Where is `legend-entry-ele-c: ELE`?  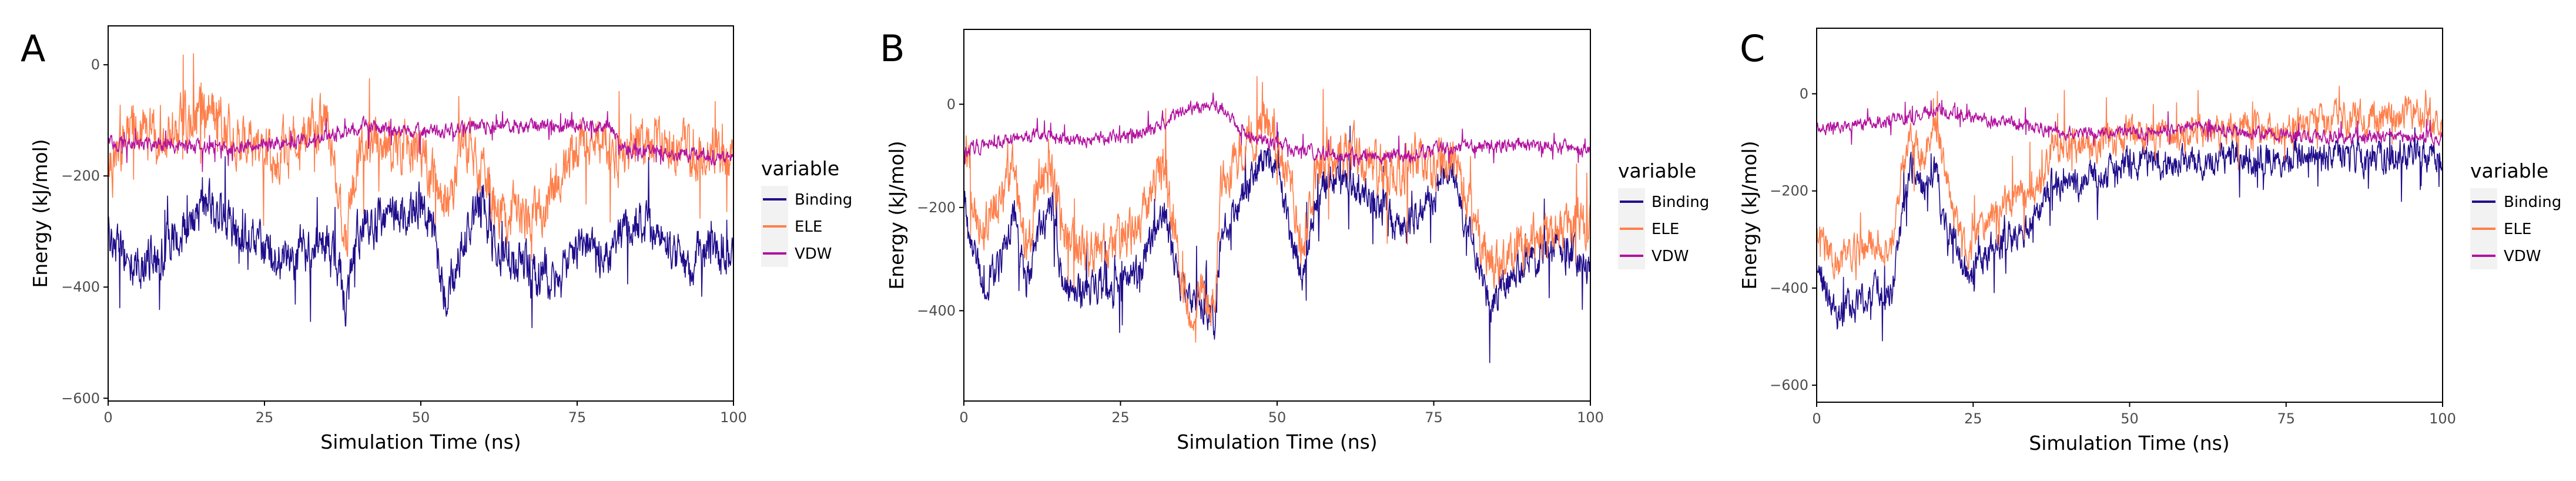 legend-entry-ele-c: ELE is located at coordinates (2500, 228).